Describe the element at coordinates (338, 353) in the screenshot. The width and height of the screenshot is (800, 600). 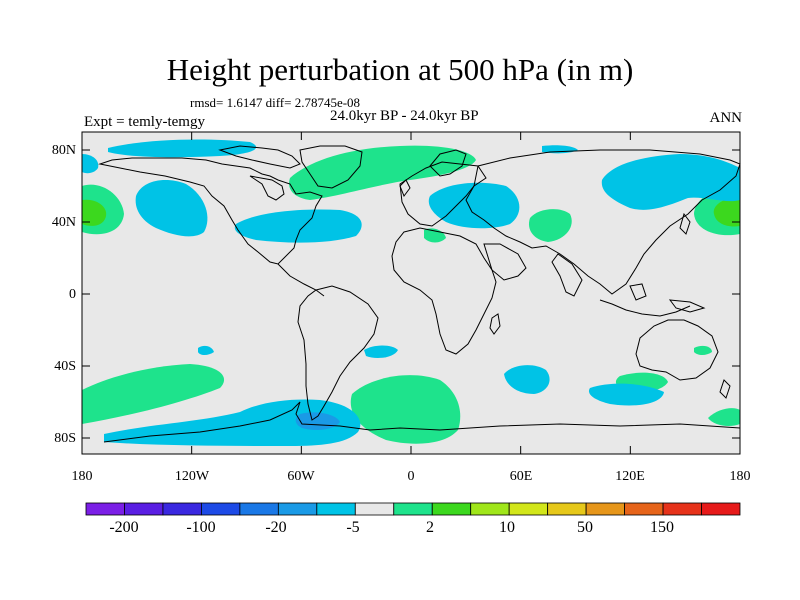
I see `coastline-south-america` at that location.